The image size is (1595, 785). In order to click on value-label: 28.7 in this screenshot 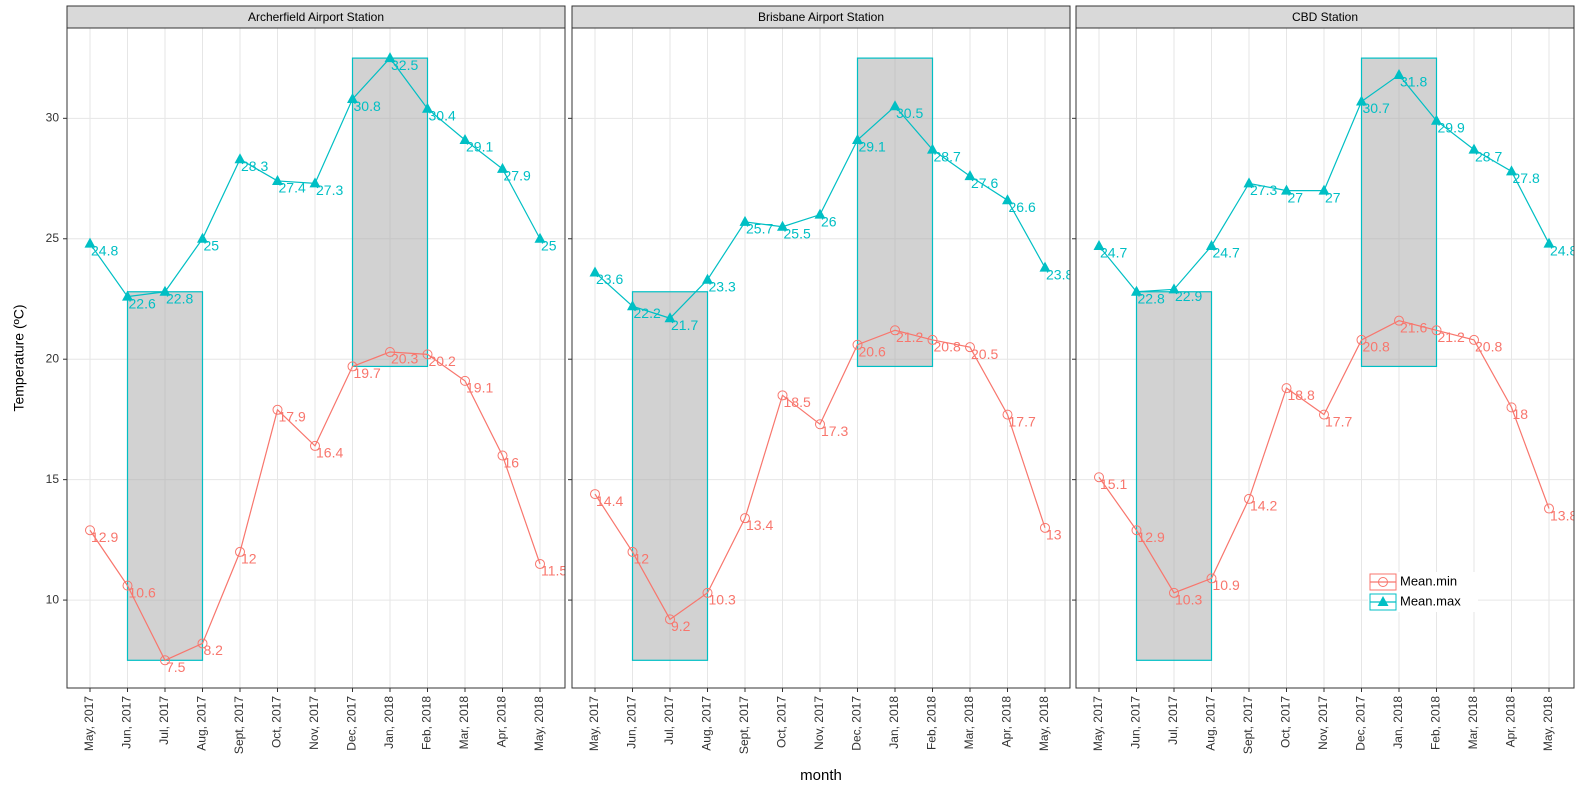, I will do `click(1488, 156)`.